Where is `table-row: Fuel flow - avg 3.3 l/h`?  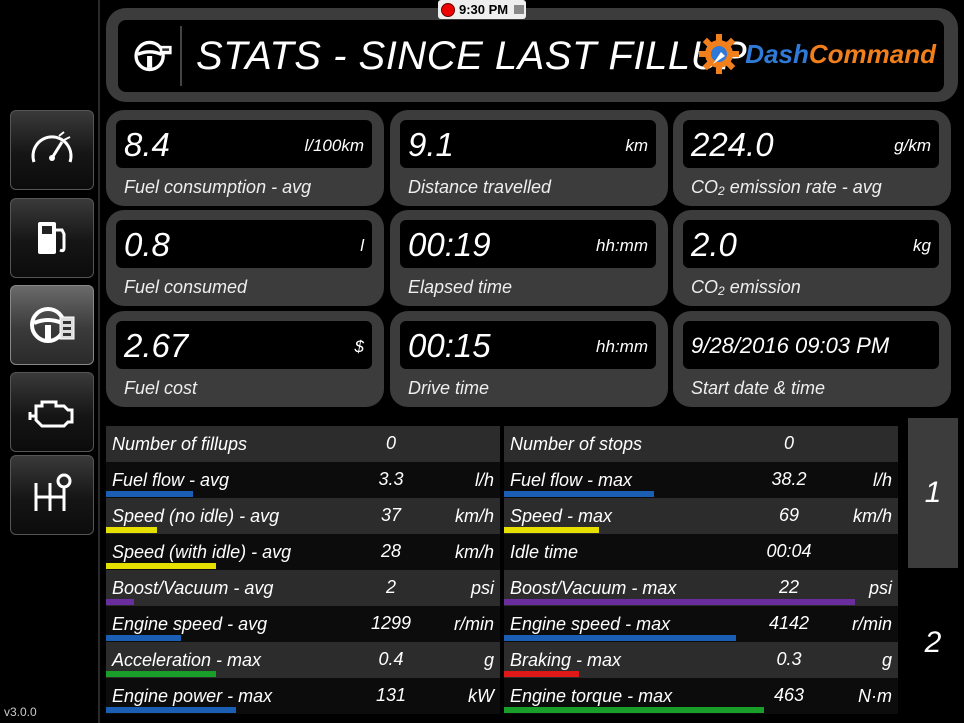
table-row: Fuel flow - avg 3.3 l/h is located at coordinates (303, 480).